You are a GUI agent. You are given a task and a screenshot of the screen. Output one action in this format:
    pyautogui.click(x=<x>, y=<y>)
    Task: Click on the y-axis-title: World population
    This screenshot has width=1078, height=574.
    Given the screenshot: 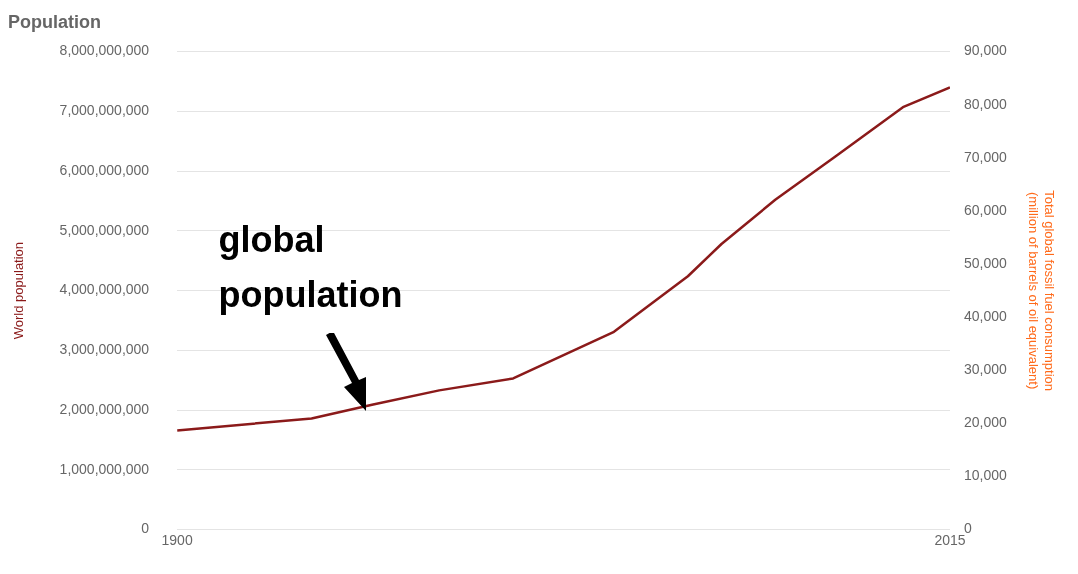 What is the action you would take?
    pyautogui.click(x=19, y=290)
    